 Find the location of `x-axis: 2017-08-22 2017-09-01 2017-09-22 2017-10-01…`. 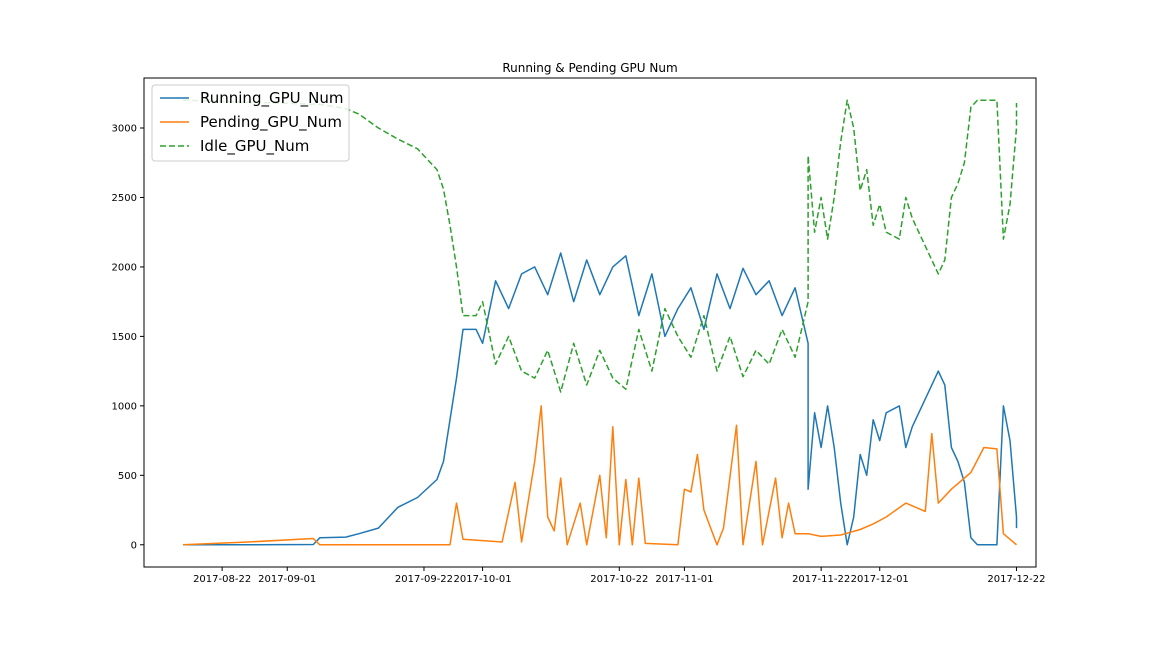

x-axis: 2017-08-22 2017-09-01 2017-09-22 2017-10-01… is located at coordinates (619, 576).